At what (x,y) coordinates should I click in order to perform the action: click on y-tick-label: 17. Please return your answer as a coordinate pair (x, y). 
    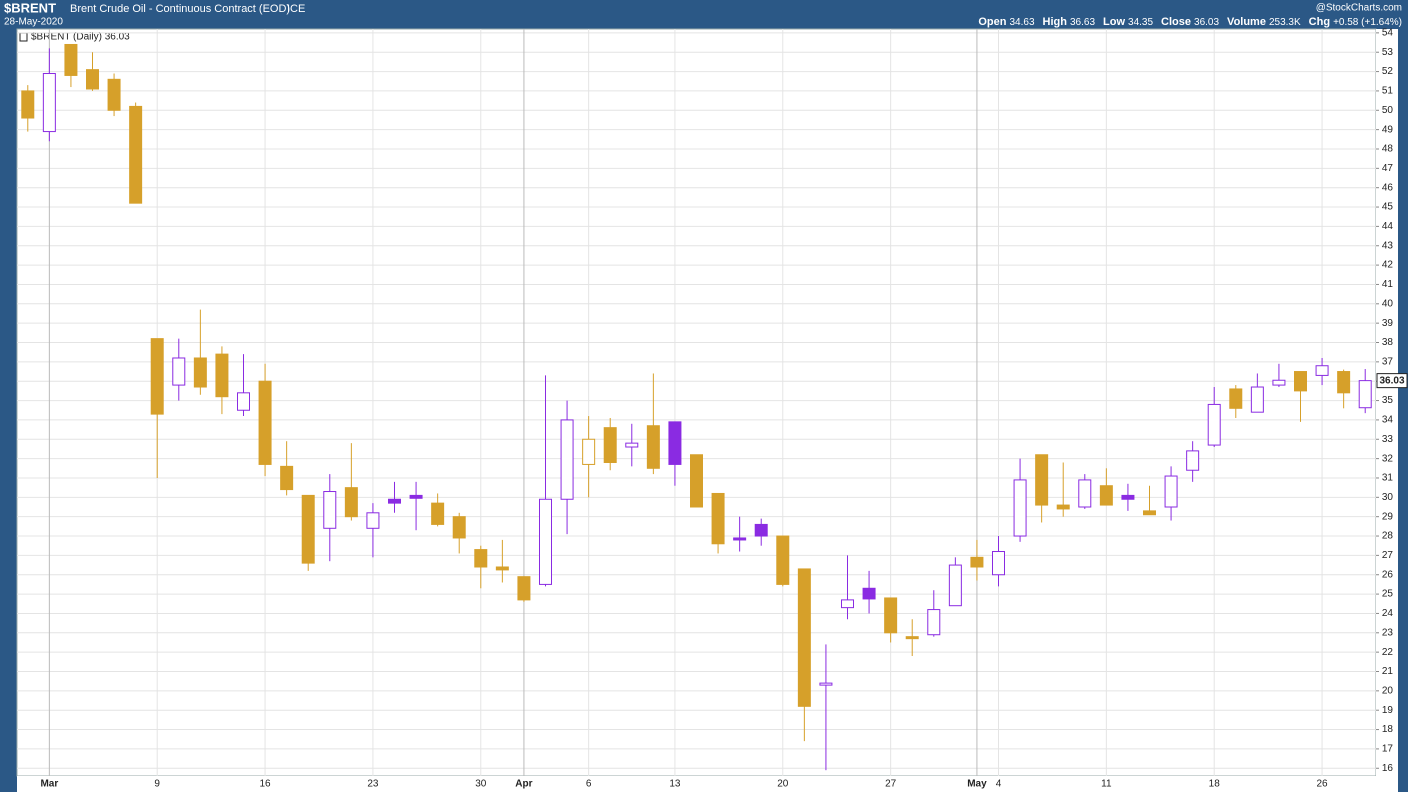
    Looking at the image, I should click on (1388, 749).